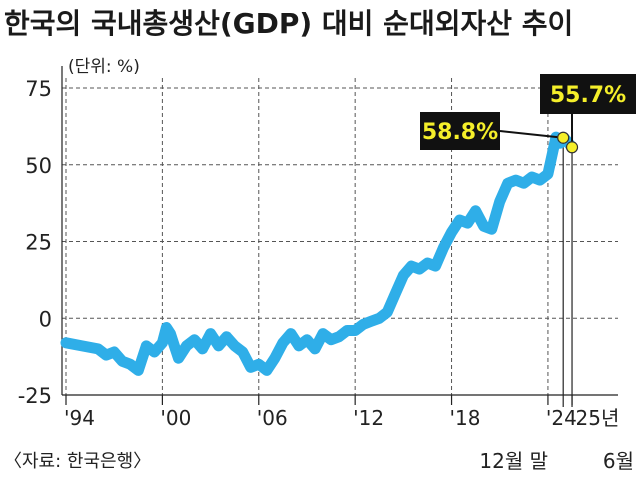 Image resolution: width=640 pixels, height=481 pixels. Describe the element at coordinates (35, 396) in the screenshot. I see `y-tick-label: -25` at that location.